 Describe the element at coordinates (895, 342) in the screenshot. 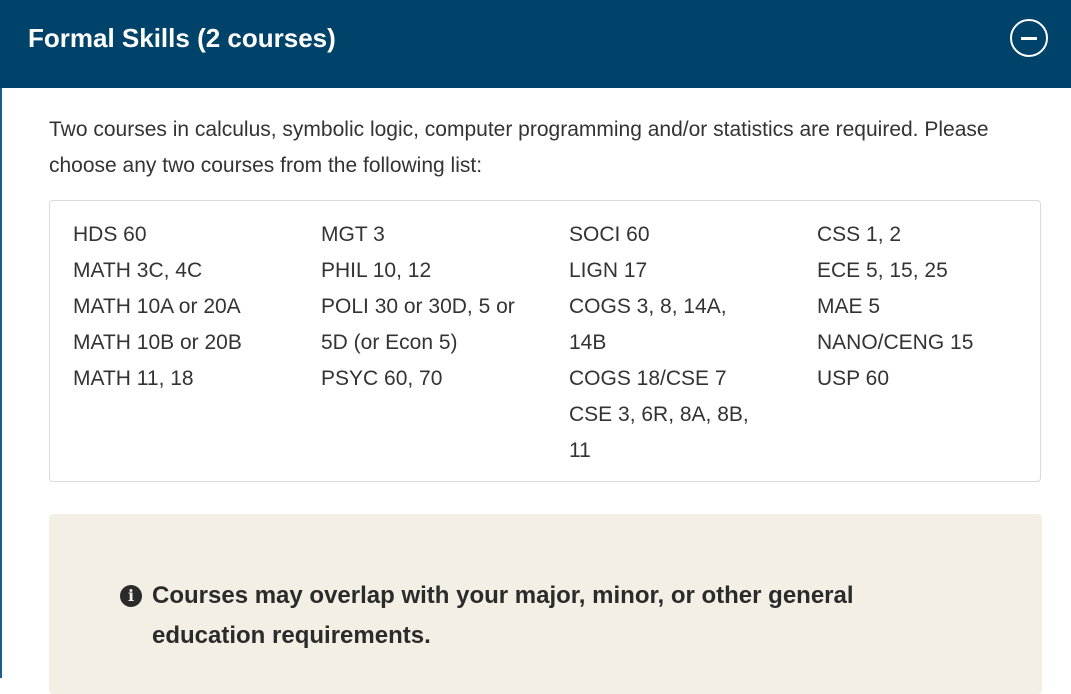

I see `course-item: NANO/CENG 15` at that location.